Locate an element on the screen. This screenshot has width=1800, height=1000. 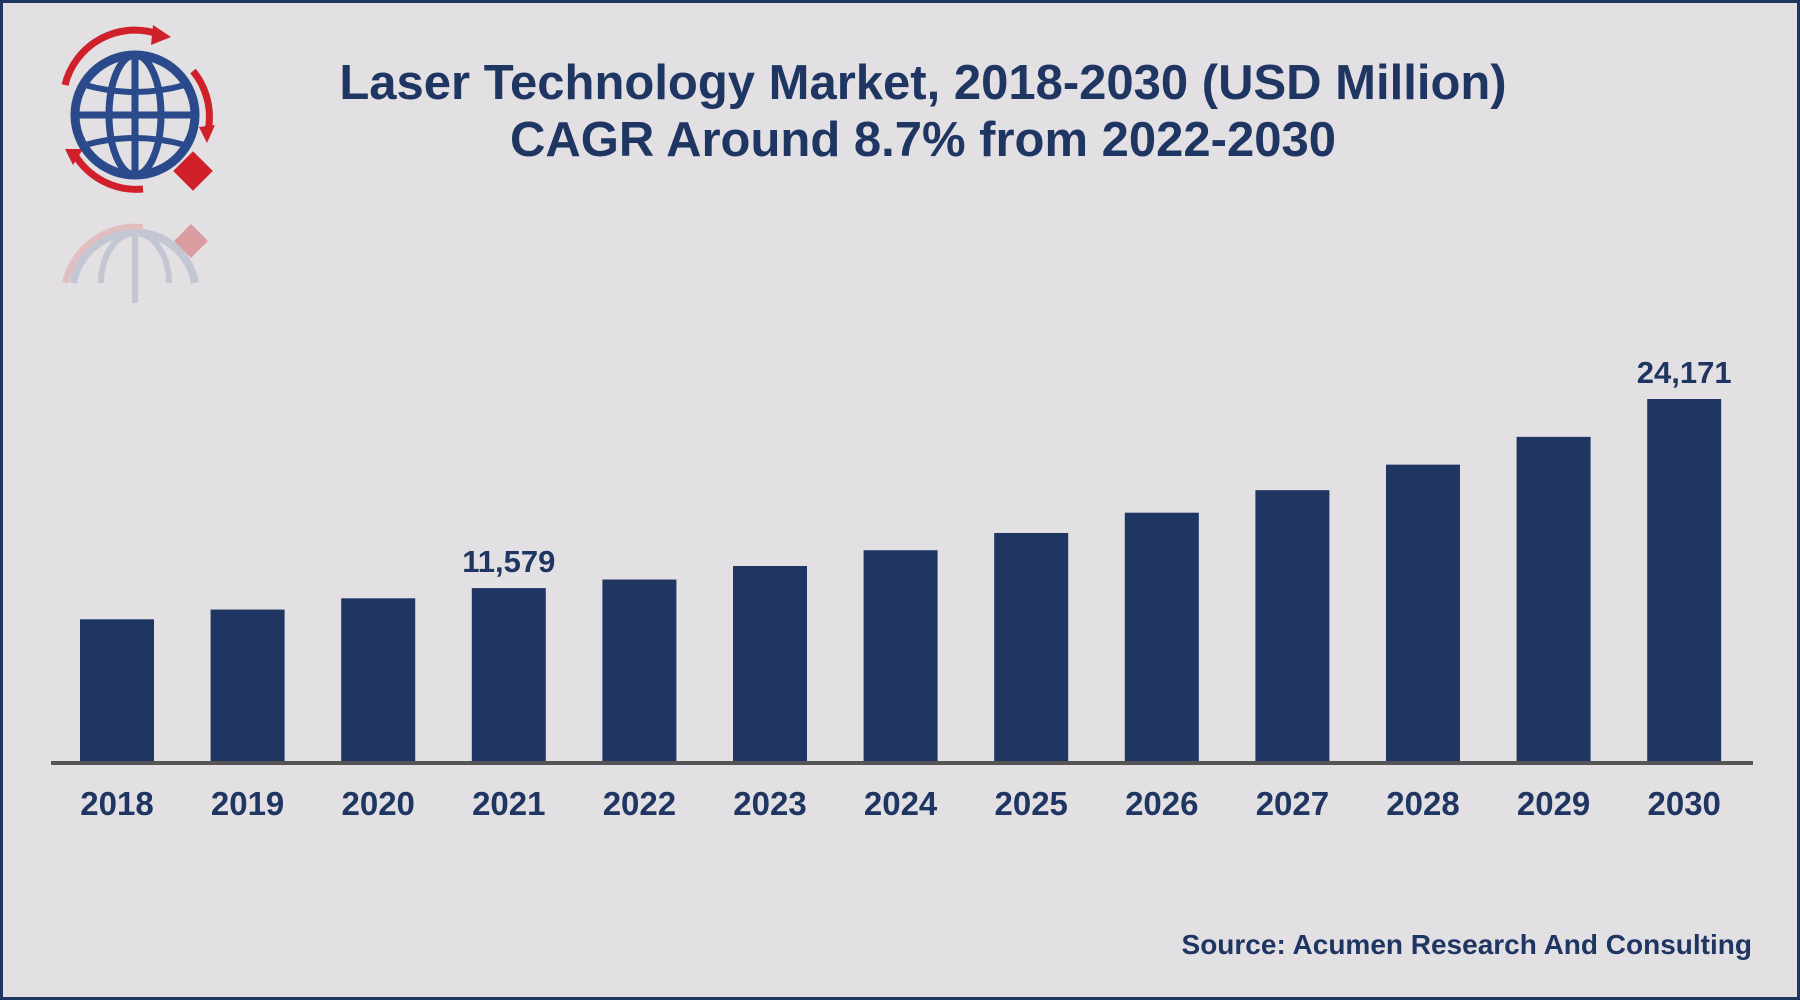
bar-2022 is located at coordinates (639, 670).